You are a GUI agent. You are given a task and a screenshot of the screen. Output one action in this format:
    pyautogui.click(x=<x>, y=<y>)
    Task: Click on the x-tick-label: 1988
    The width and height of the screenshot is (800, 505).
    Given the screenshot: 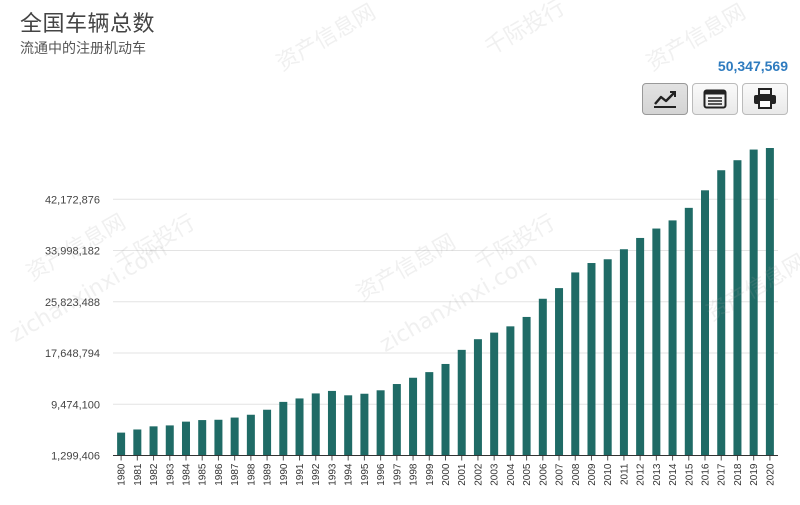 What is the action you would take?
    pyautogui.click(x=251, y=474)
    